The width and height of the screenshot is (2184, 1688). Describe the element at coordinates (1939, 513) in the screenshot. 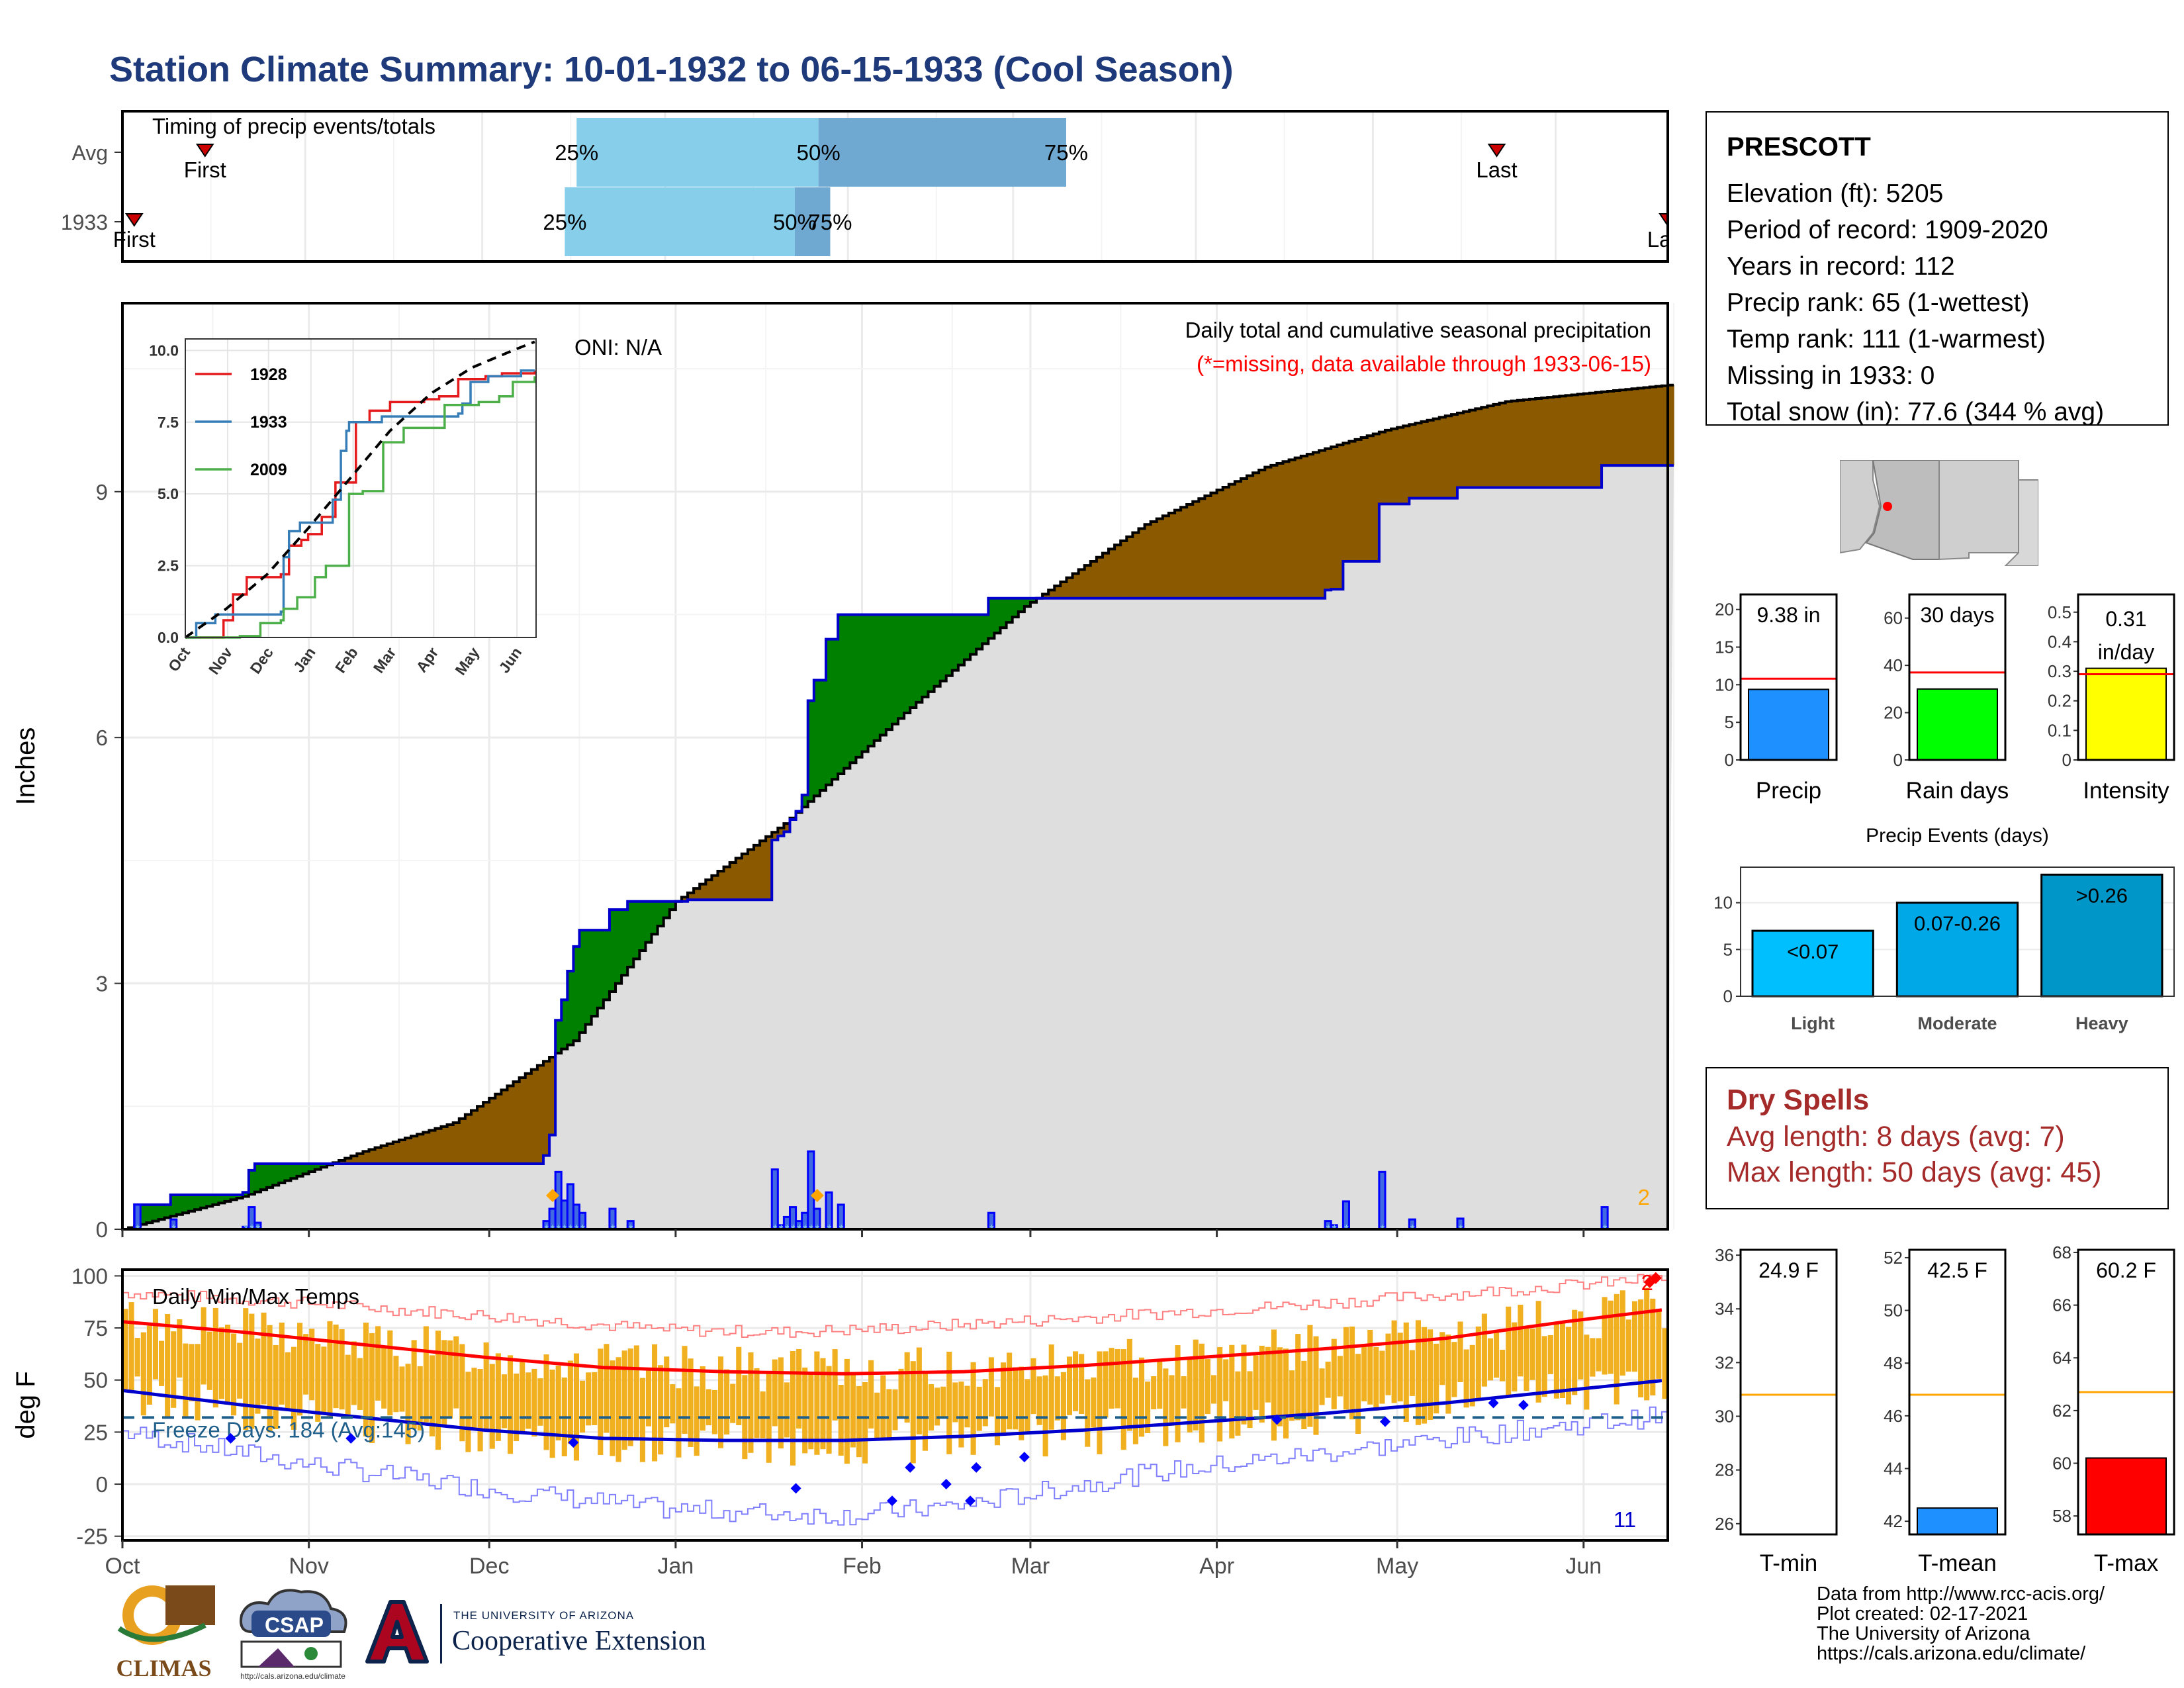

I see `location-map` at that location.